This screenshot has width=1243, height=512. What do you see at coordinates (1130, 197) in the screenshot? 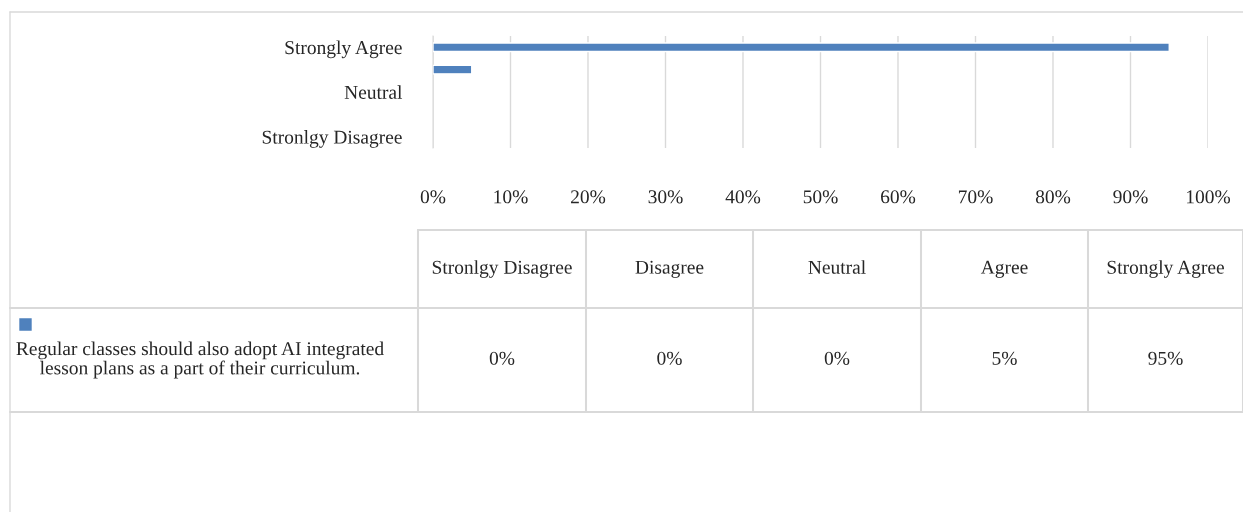
I see `x-tick-label: 90%` at bounding box center [1130, 197].